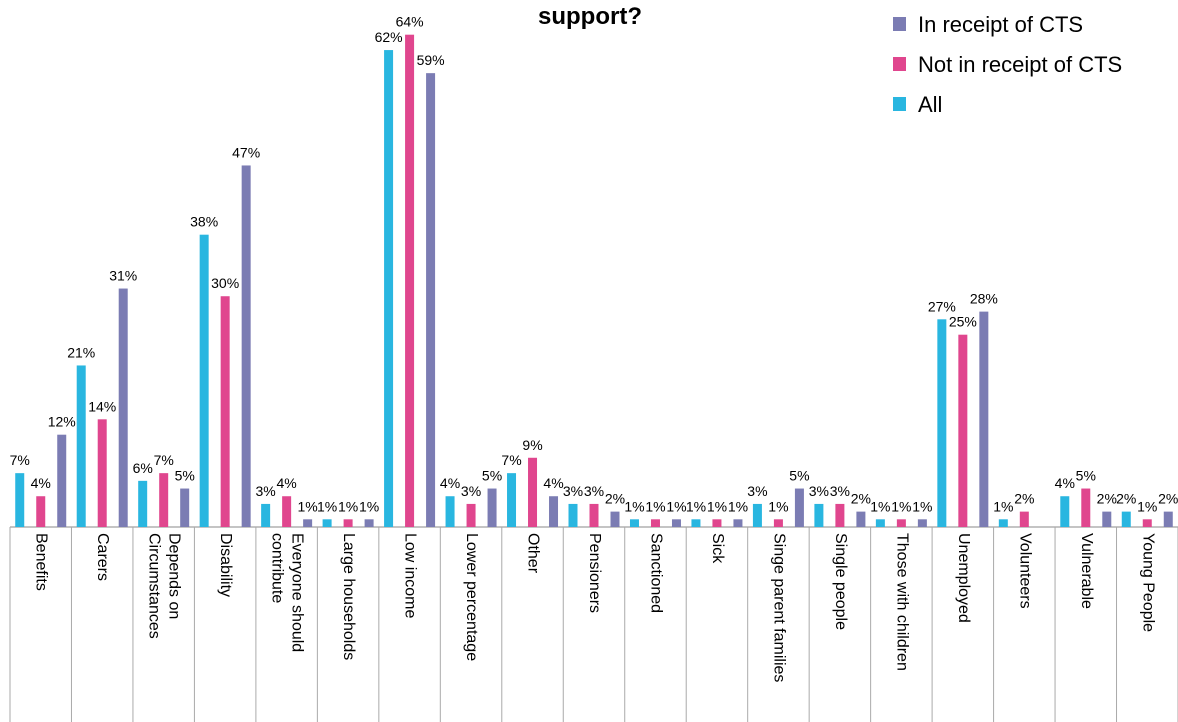 Image resolution: width=1178 pixels, height=722 pixels. Describe the element at coordinates (287, 593) in the screenshot. I see `x-tick-label: Everyone should contribute` at that location.